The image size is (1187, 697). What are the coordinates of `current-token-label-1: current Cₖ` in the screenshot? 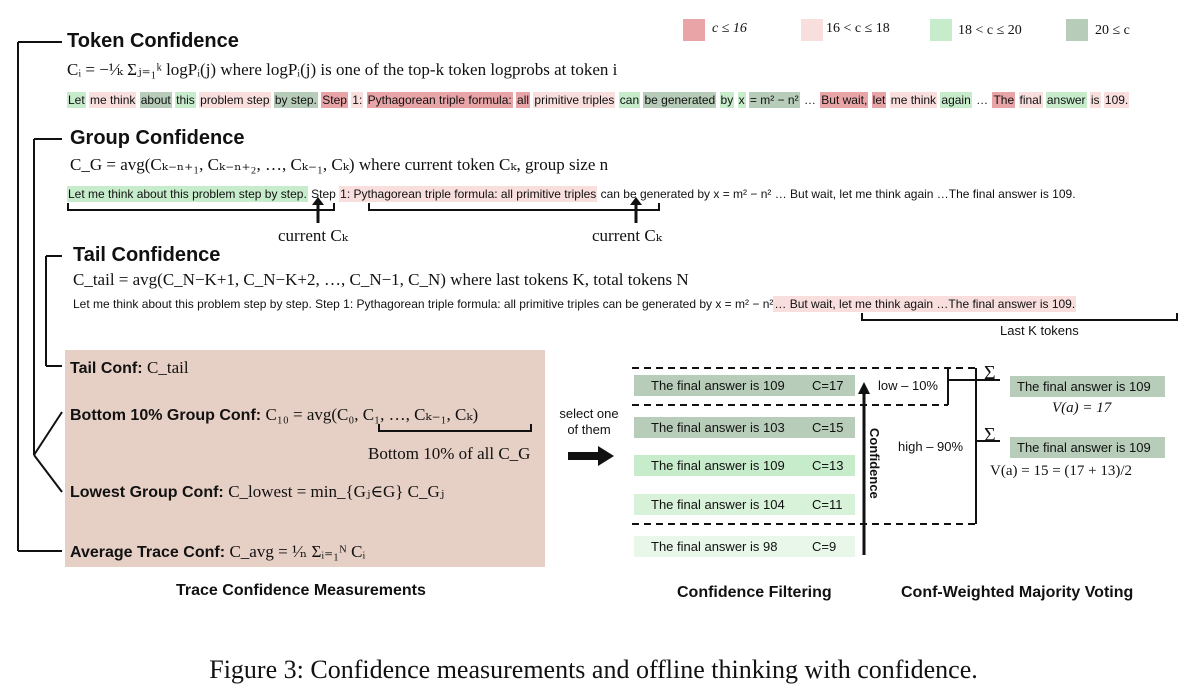 It's located at (313, 235).